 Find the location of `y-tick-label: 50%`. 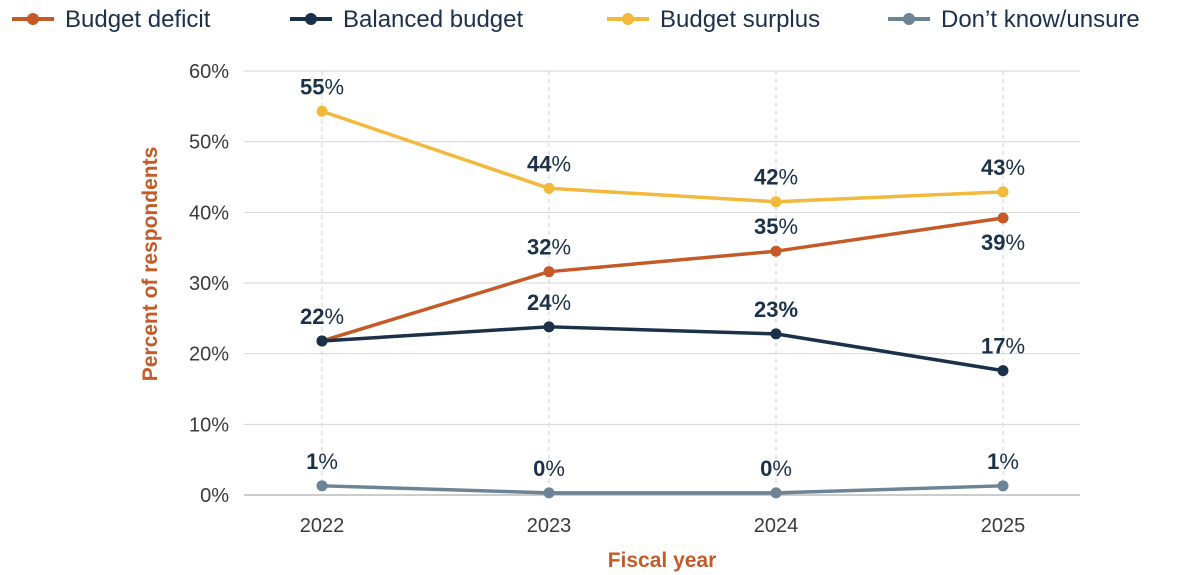

y-tick-label: 50% is located at coordinates (209, 143).